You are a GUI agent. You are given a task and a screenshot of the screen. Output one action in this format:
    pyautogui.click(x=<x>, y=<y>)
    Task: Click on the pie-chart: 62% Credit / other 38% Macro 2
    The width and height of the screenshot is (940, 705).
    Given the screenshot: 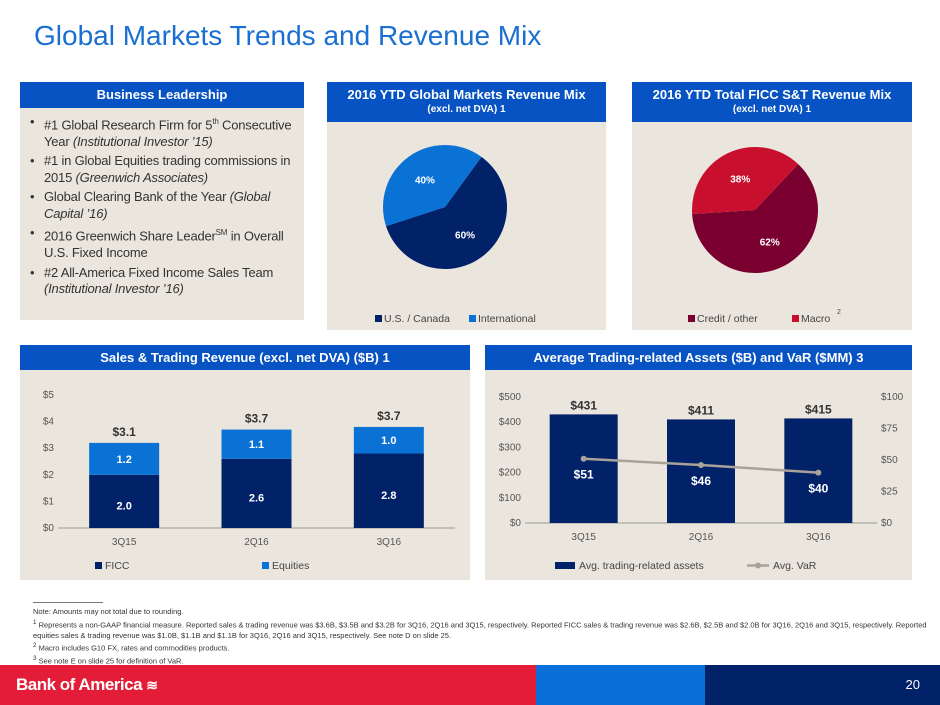 What is the action you would take?
    pyautogui.click(x=764, y=236)
    